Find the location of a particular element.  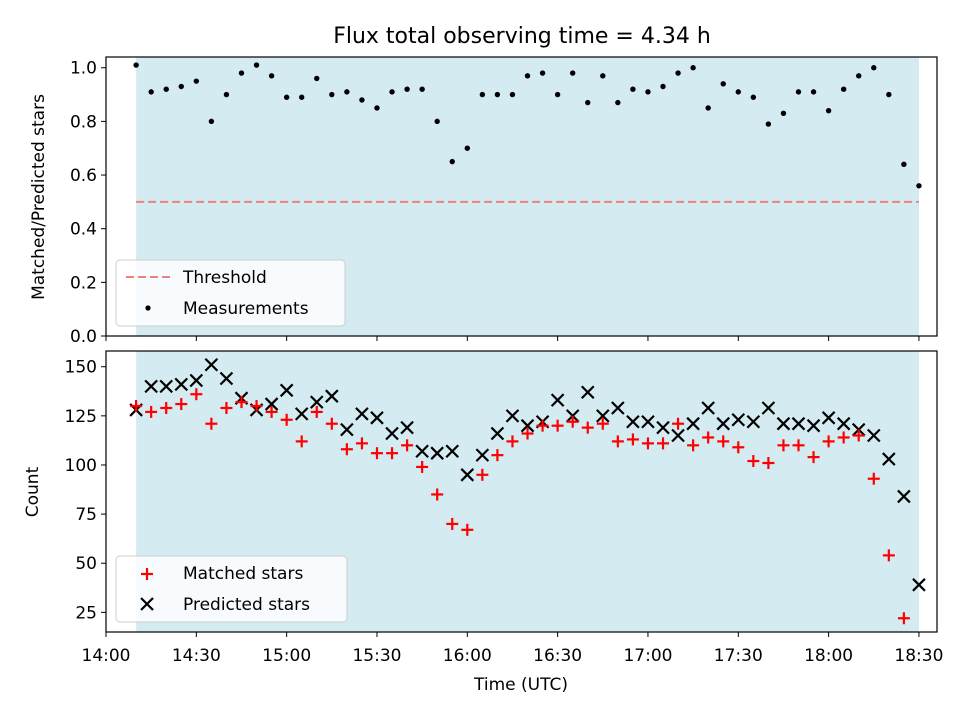

bottom-y-axis-label: Count is located at coordinates (33, 491).